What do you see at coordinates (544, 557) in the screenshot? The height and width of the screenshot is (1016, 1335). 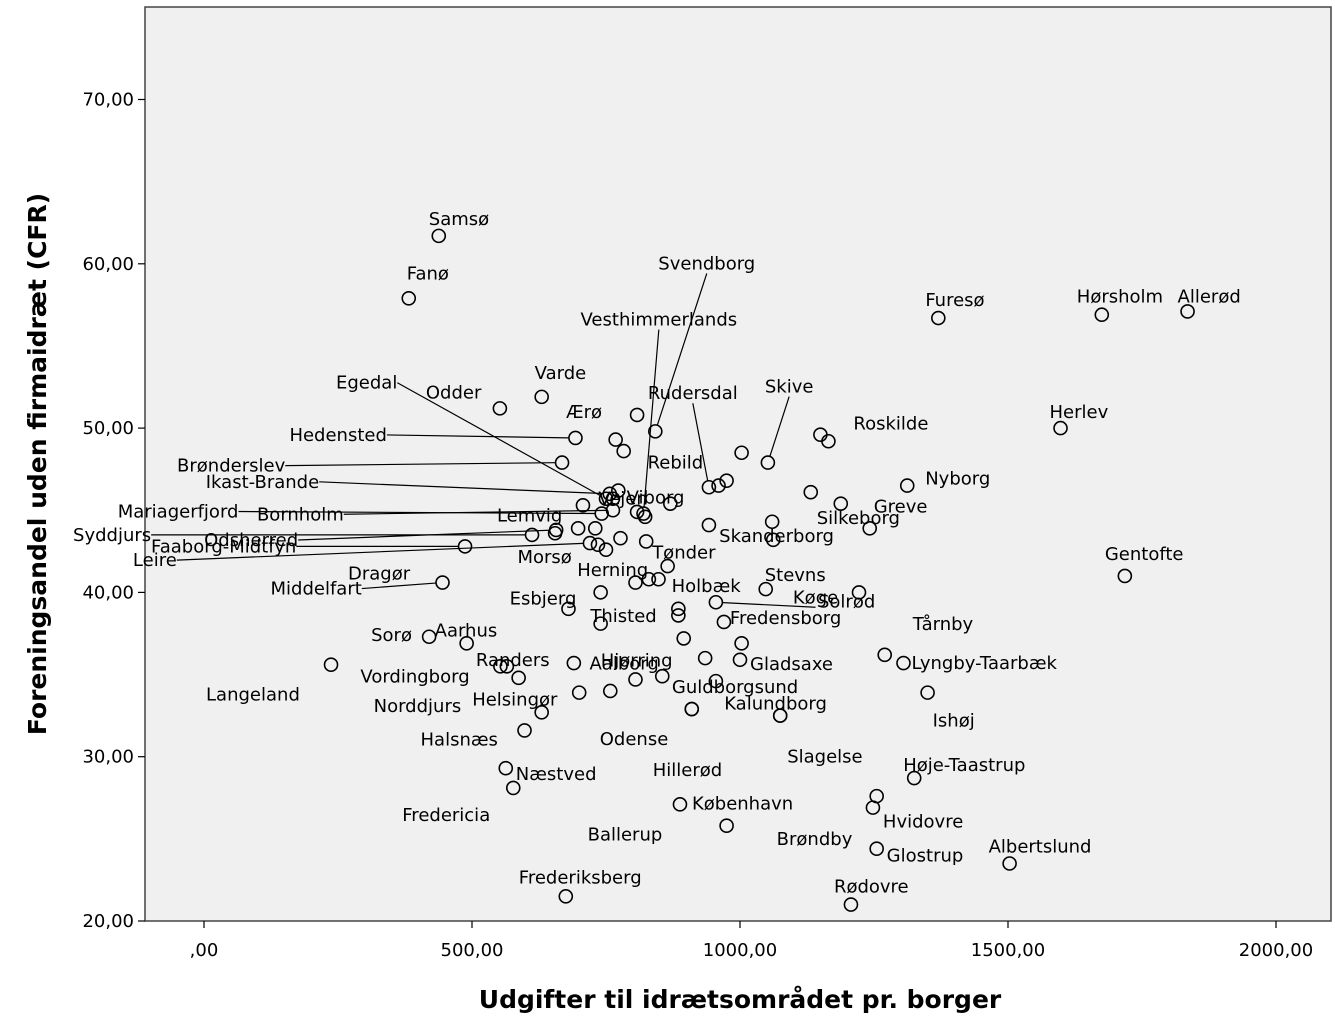 I see `point-label: Morsø` at bounding box center [544, 557].